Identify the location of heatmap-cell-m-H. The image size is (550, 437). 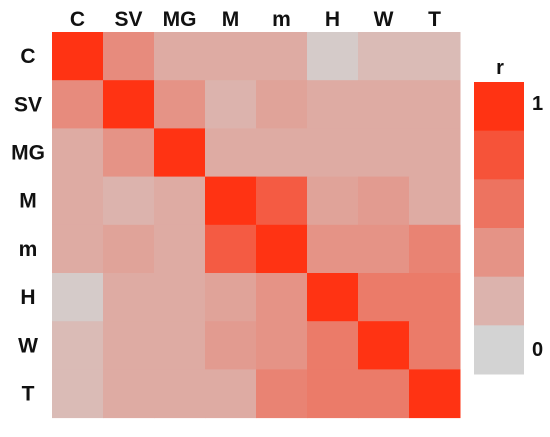
(333, 249).